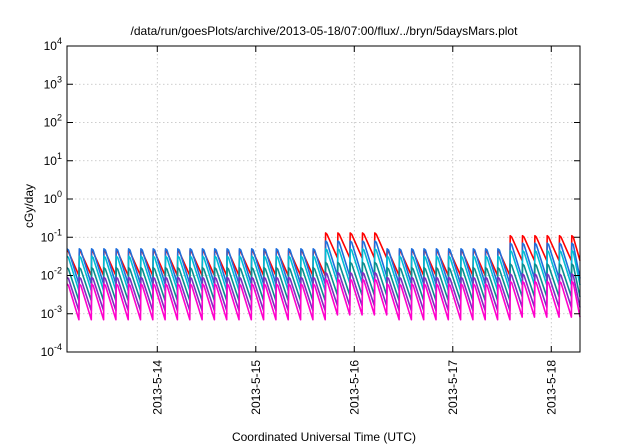  I want to click on y-tick-label: 10⁻⁴, so click(51, 350).